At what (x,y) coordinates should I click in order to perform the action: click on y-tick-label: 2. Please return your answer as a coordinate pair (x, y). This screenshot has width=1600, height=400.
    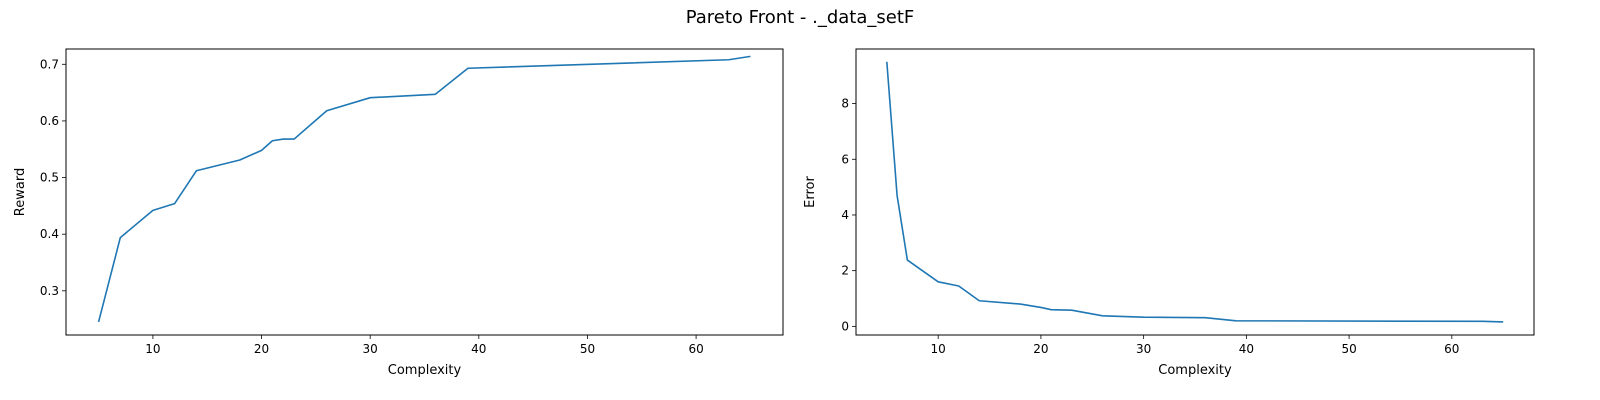
    Looking at the image, I should click on (845, 271).